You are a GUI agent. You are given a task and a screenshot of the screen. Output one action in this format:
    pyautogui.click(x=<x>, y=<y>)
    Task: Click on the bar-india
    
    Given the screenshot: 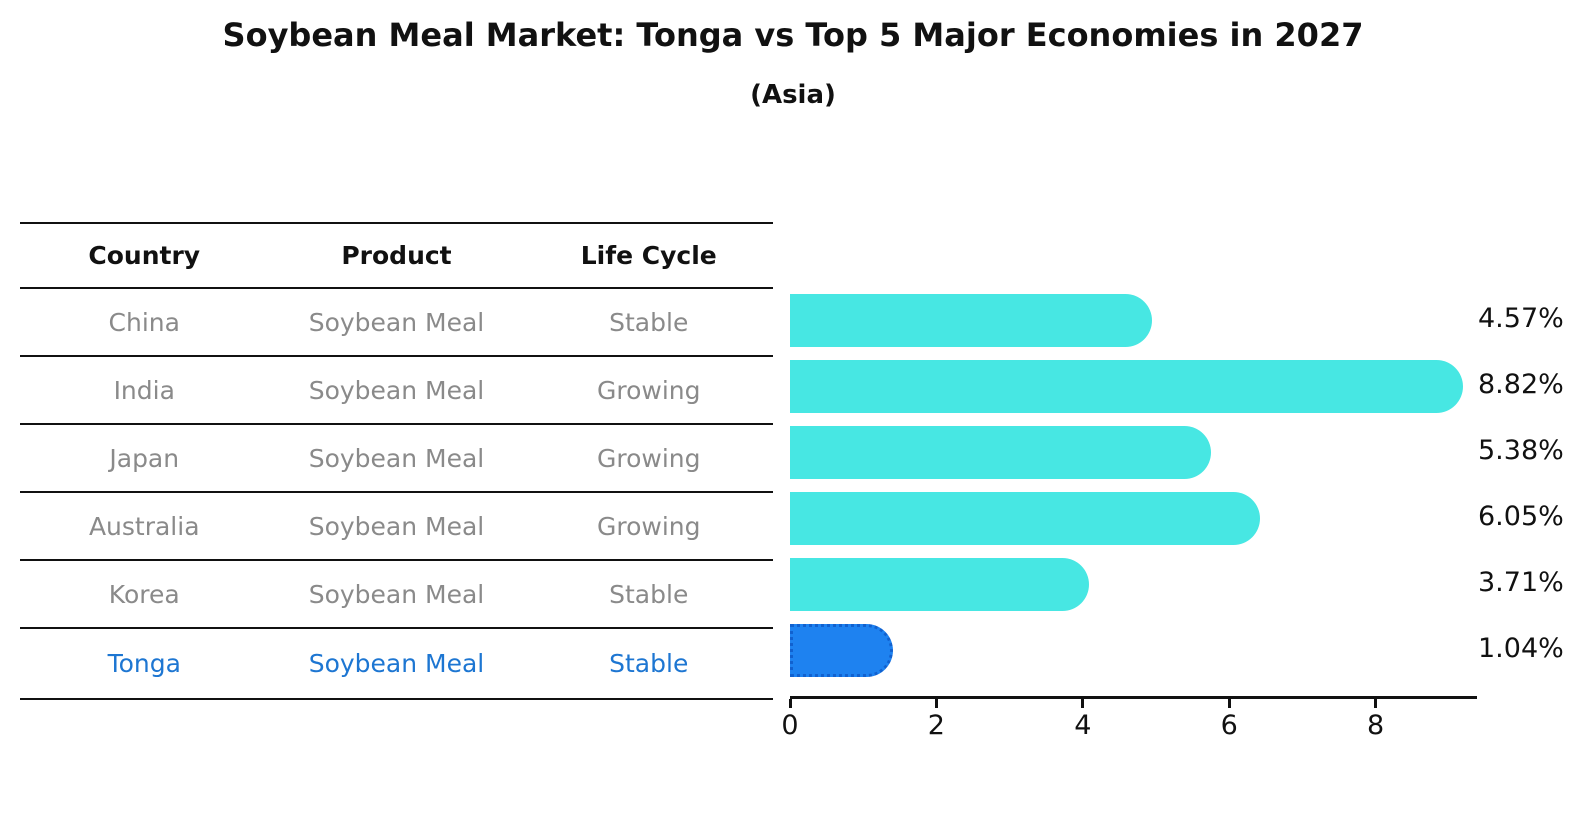 What is the action you would take?
    pyautogui.click(x=1126, y=386)
    